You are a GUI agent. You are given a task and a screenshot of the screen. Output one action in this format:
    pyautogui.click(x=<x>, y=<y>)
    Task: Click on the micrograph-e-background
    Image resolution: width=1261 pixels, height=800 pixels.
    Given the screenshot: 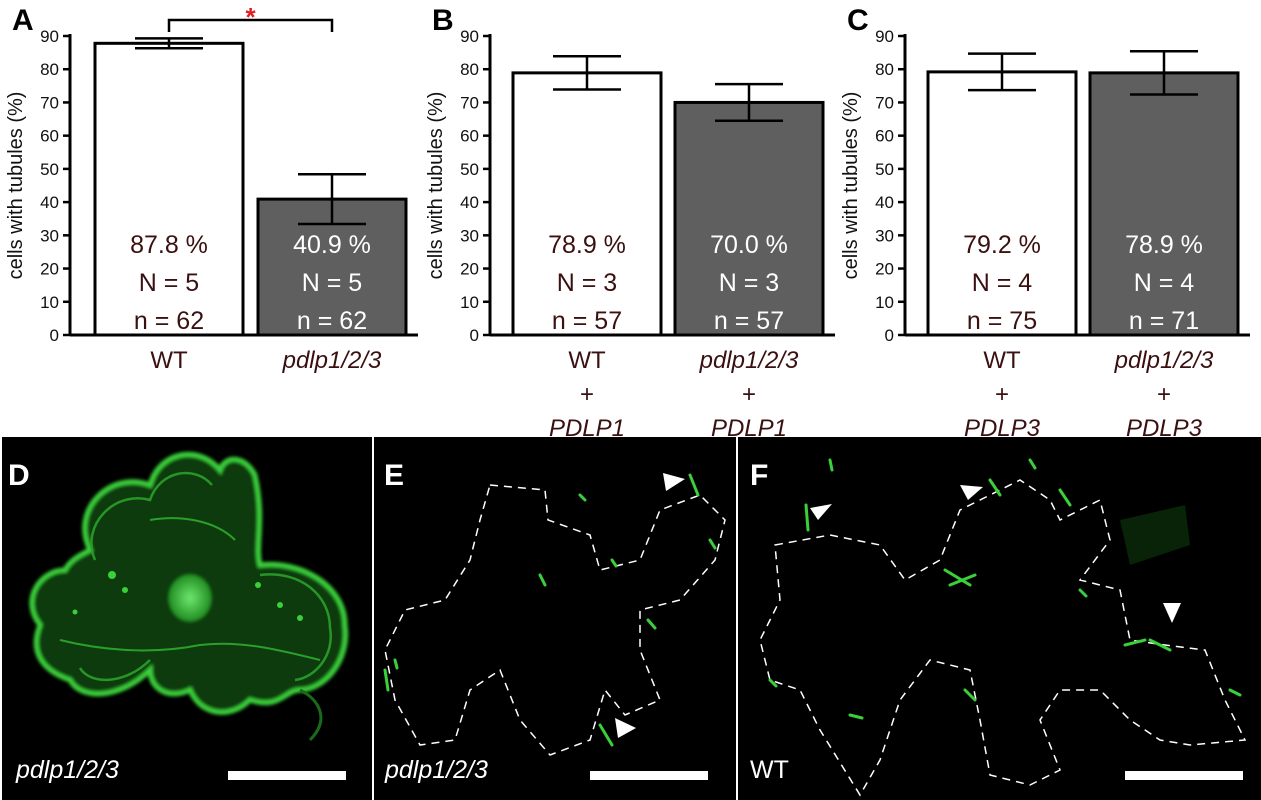 What is the action you would take?
    pyautogui.click(x=555, y=618)
    